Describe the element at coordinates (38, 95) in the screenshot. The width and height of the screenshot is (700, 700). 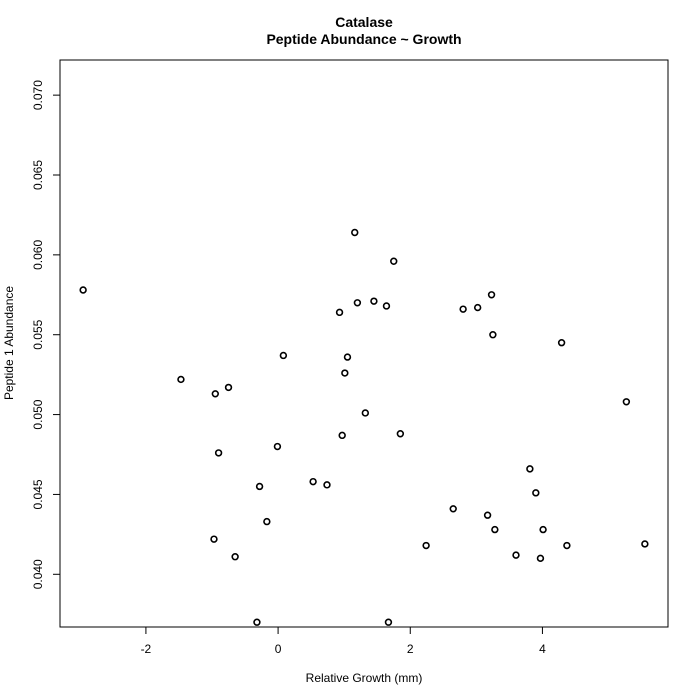
I see `y-tick-label: 0.070` at that location.